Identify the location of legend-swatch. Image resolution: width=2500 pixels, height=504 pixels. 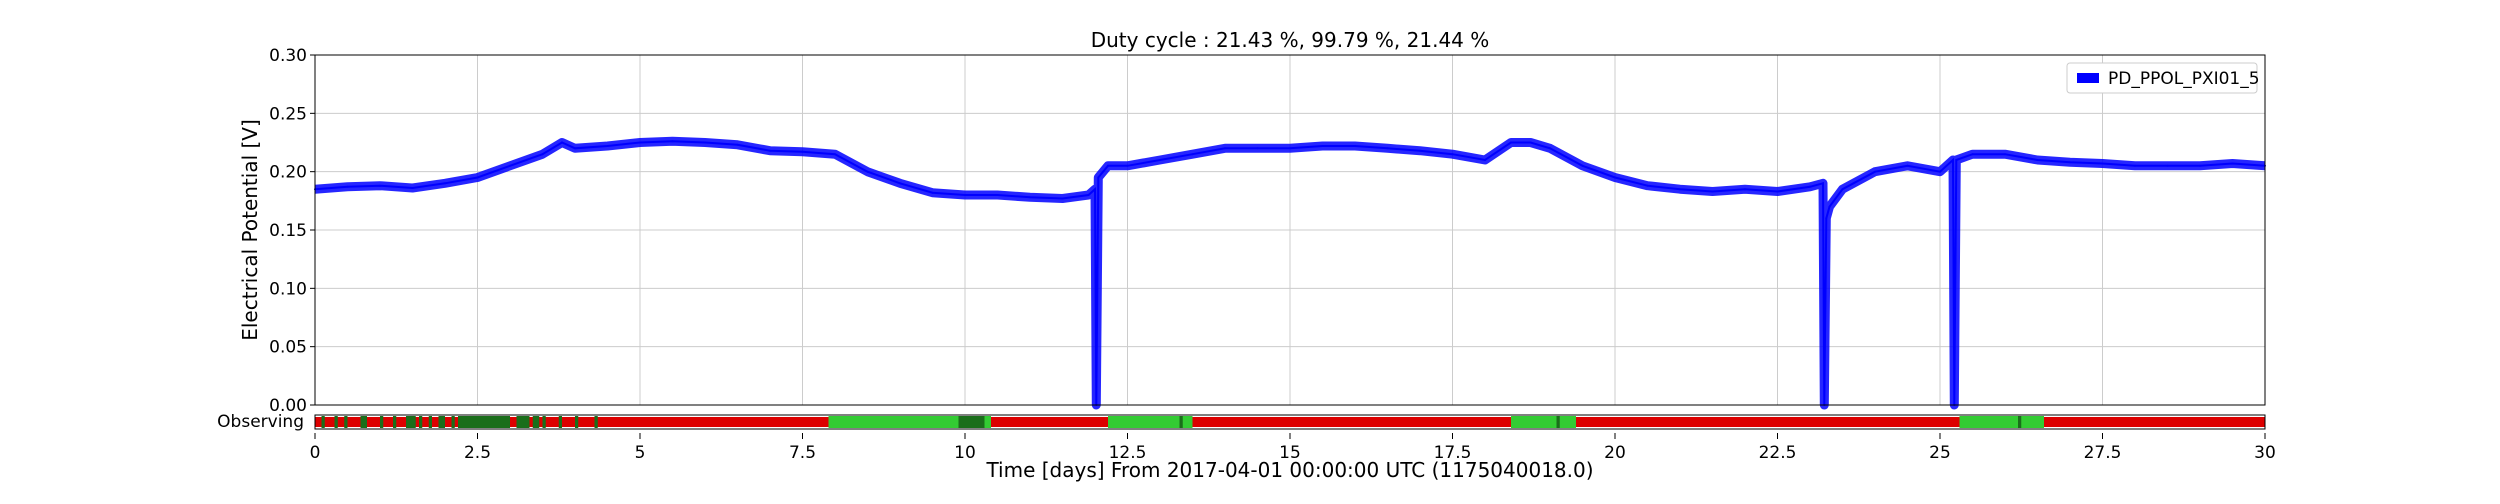
(2088, 78).